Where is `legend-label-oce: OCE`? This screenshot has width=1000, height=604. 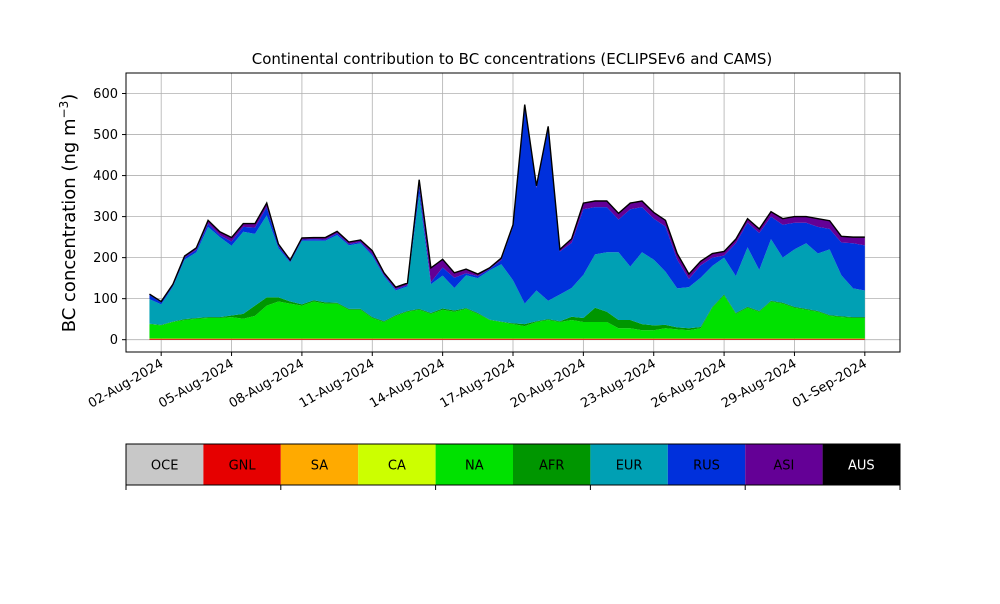 legend-label-oce: OCE is located at coordinates (165, 466).